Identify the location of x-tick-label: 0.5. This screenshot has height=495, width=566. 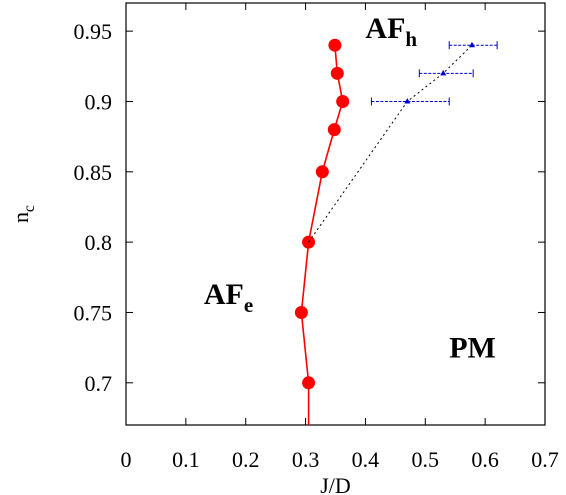
(426, 459).